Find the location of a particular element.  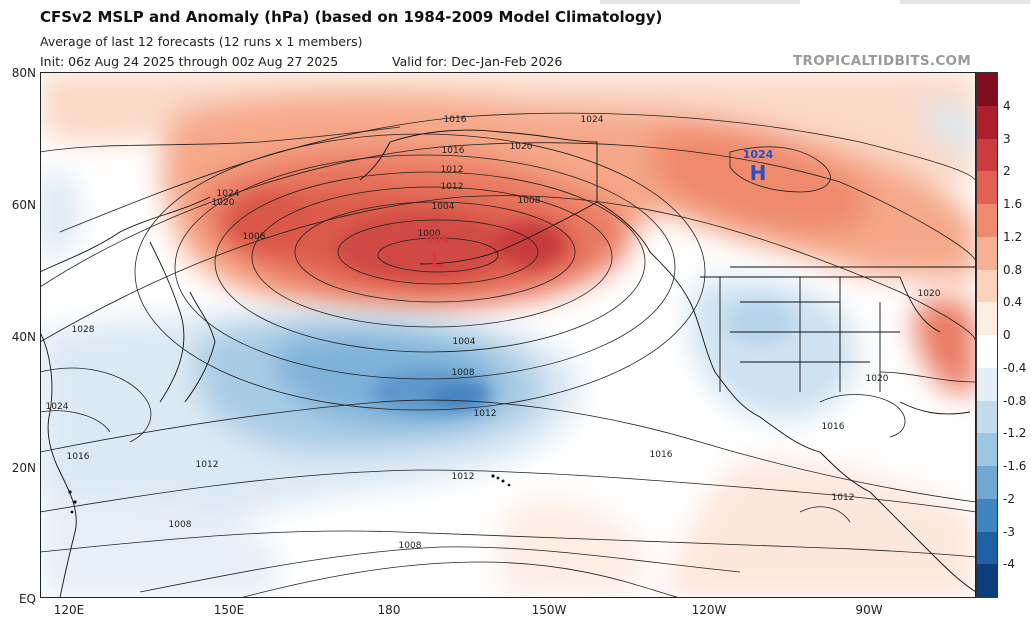

colorbar-label: 0 is located at coordinates (1007, 335).